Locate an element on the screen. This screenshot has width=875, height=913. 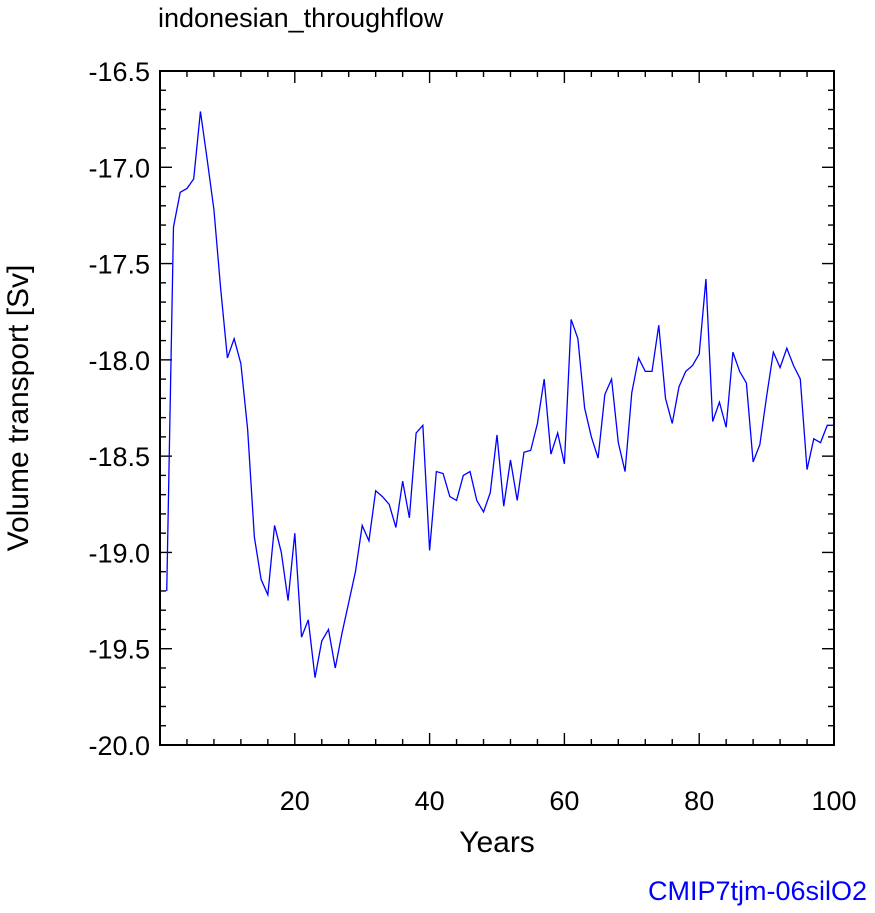
y-tick-label: -17.5 is located at coordinates (119, 265).